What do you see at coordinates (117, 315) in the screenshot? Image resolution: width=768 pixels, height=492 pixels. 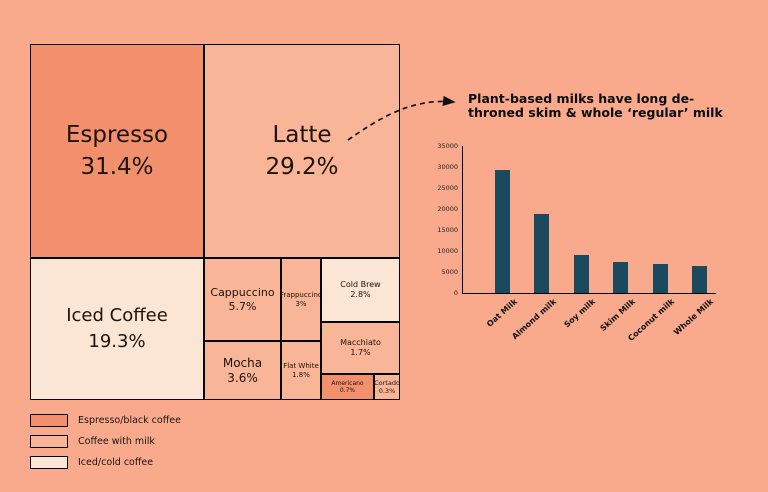 I see `cell-label: Iced Coffee` at bounding box center [117, 315].